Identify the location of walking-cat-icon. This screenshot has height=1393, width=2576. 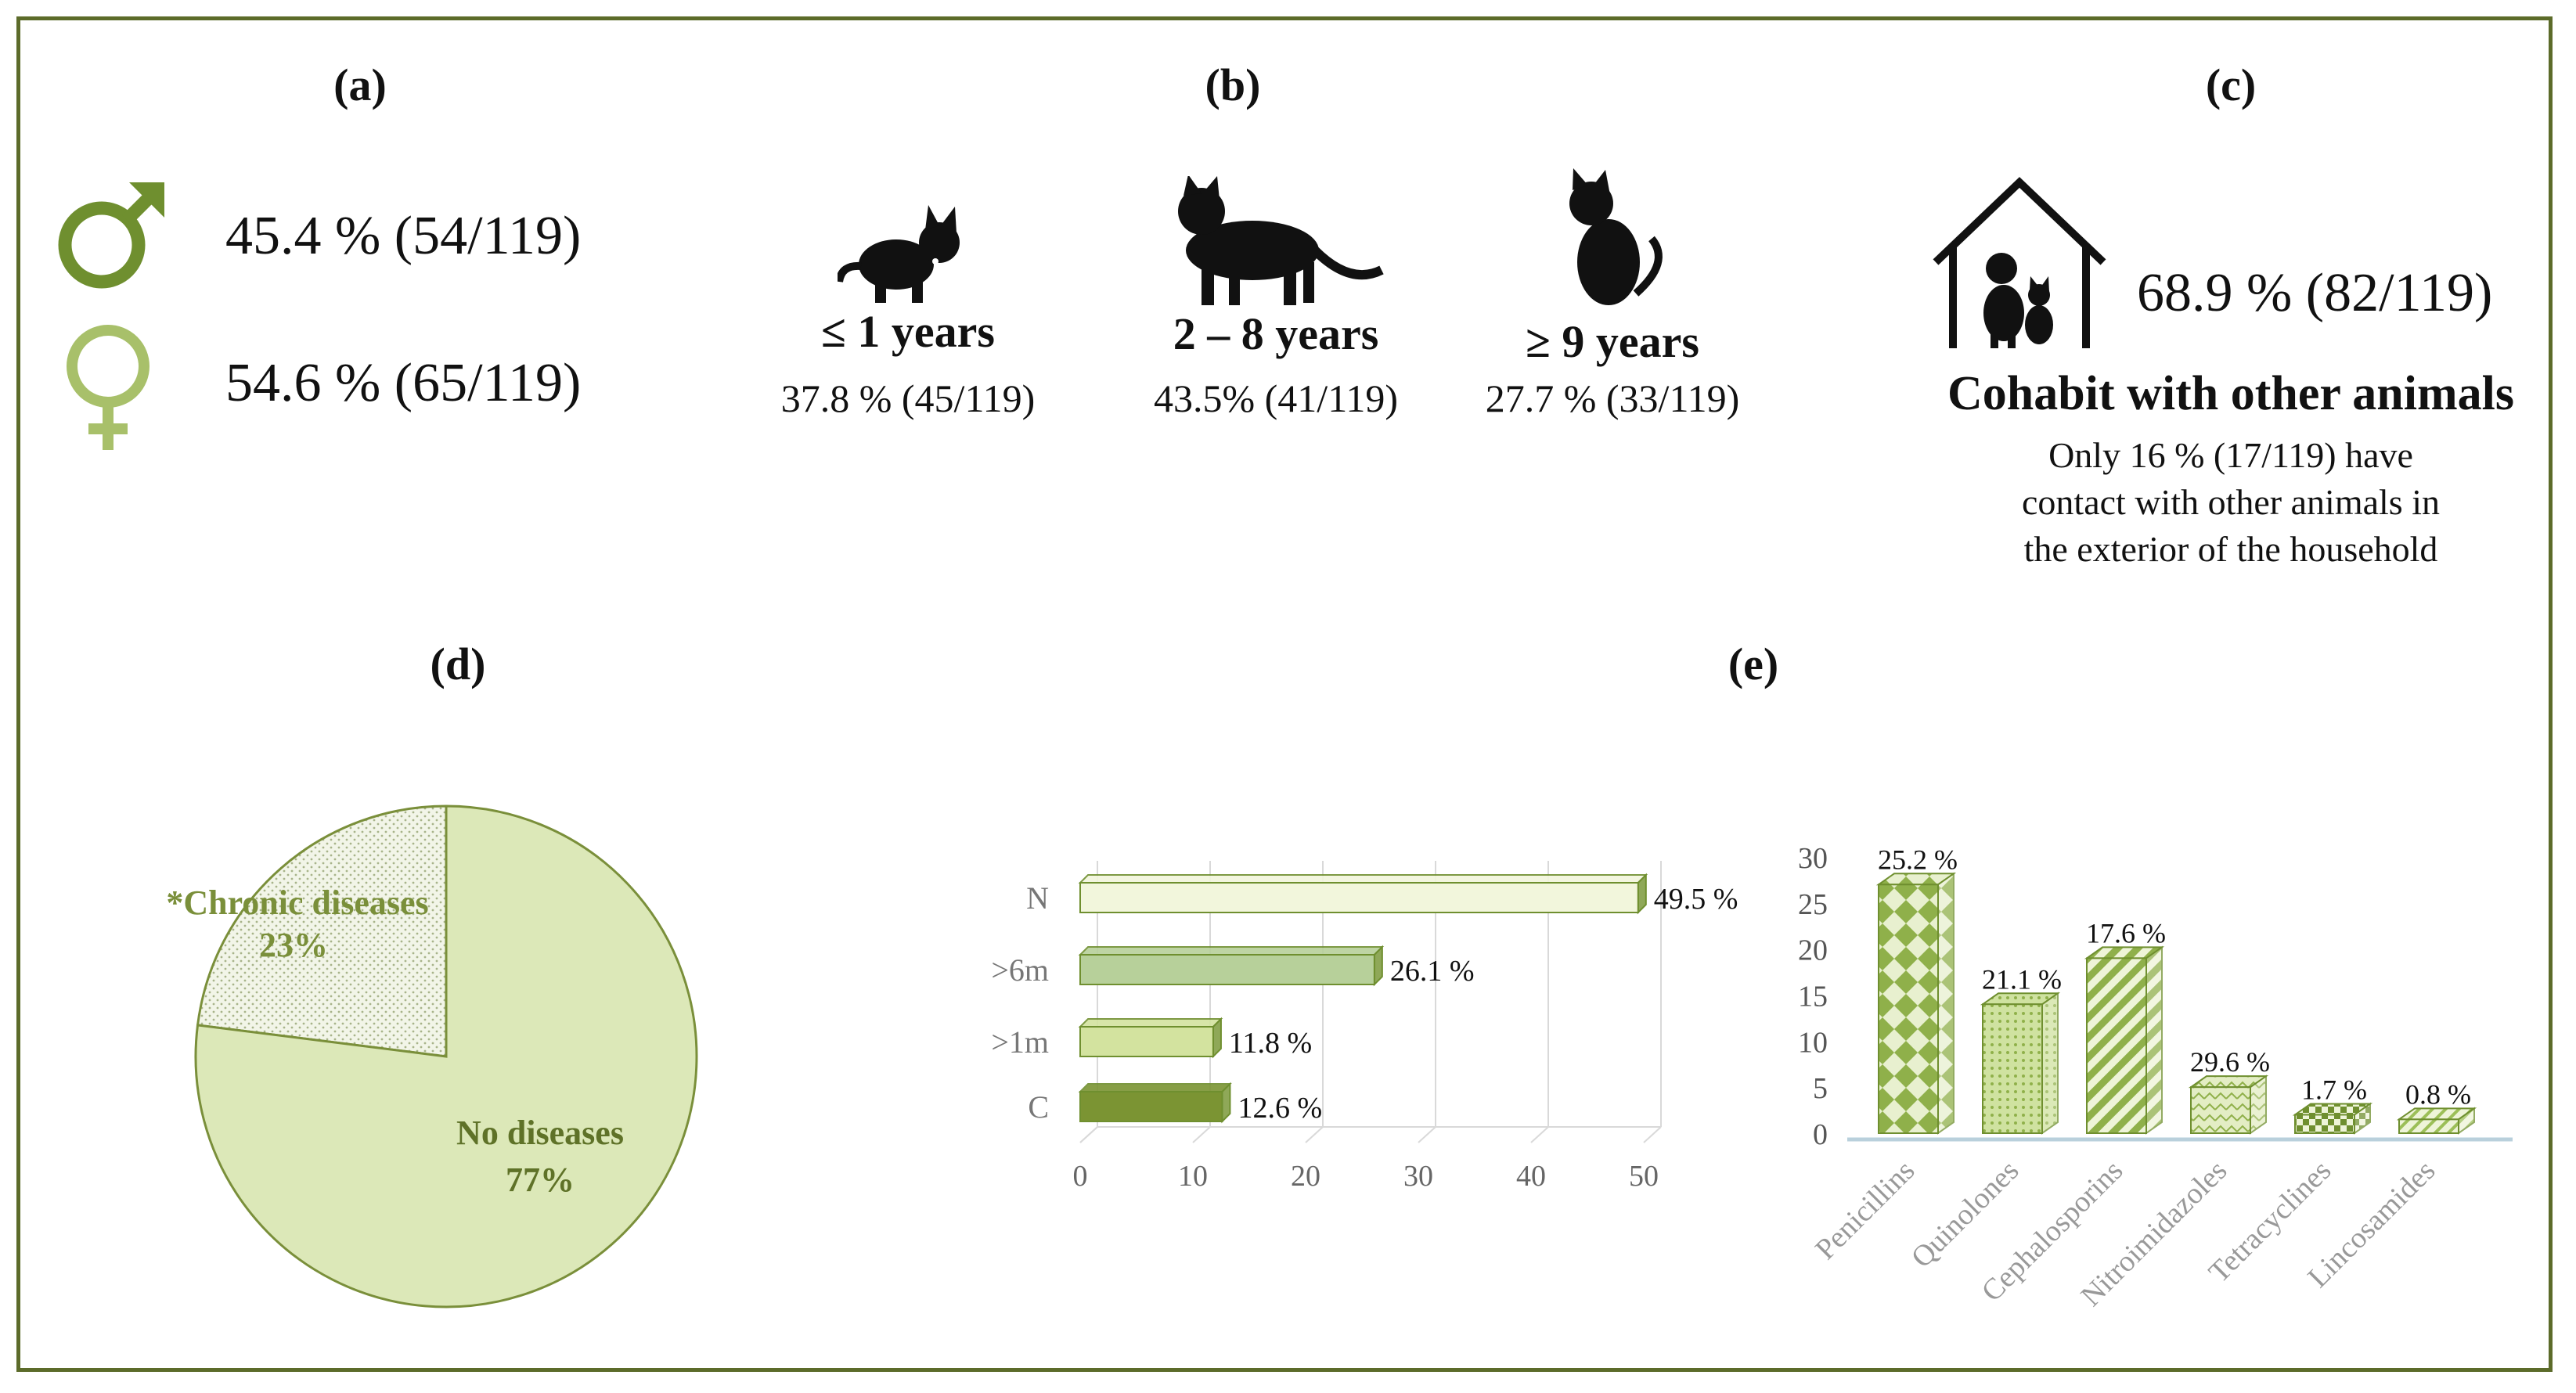
(1281, 241).